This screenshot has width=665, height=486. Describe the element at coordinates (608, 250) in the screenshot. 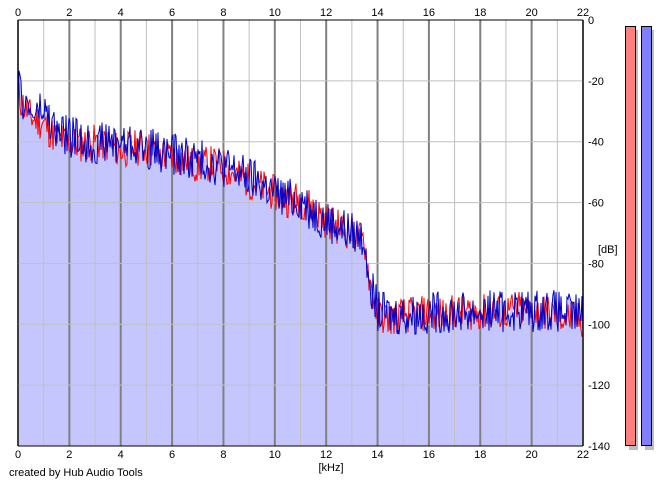

I see `y-axis-label: [dB]` at that location.